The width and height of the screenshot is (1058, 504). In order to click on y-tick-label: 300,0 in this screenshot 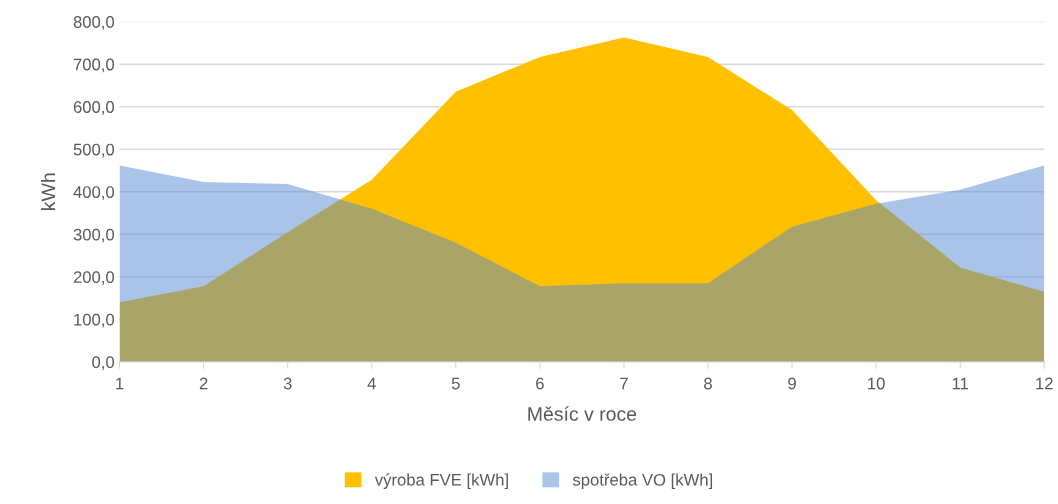, I will do `click(94, 235)`.